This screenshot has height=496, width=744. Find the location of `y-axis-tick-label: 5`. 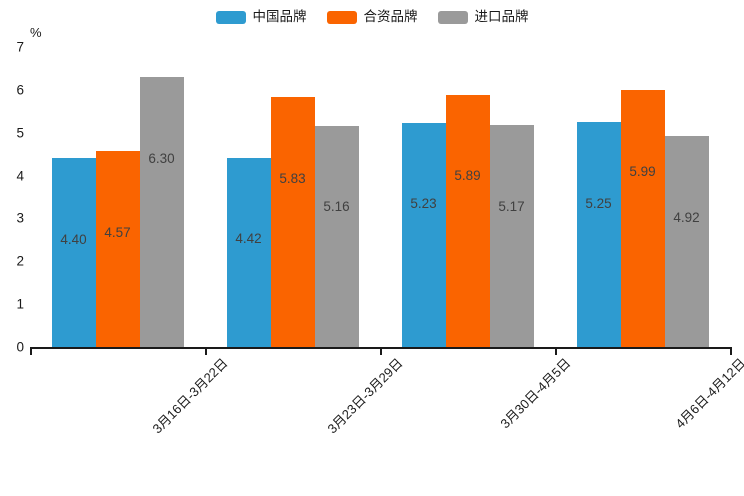

y-axis-tick-label: 5 is located at coordinates (20, 132).